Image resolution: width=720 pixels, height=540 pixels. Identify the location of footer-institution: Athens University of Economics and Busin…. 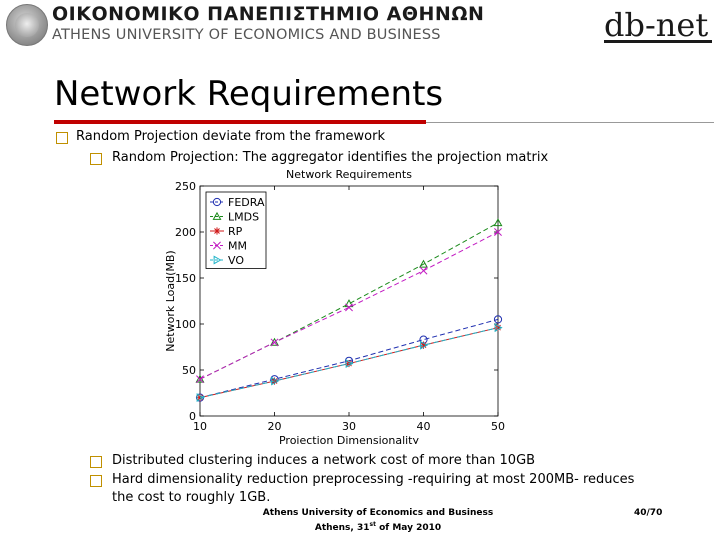
(378, 521).